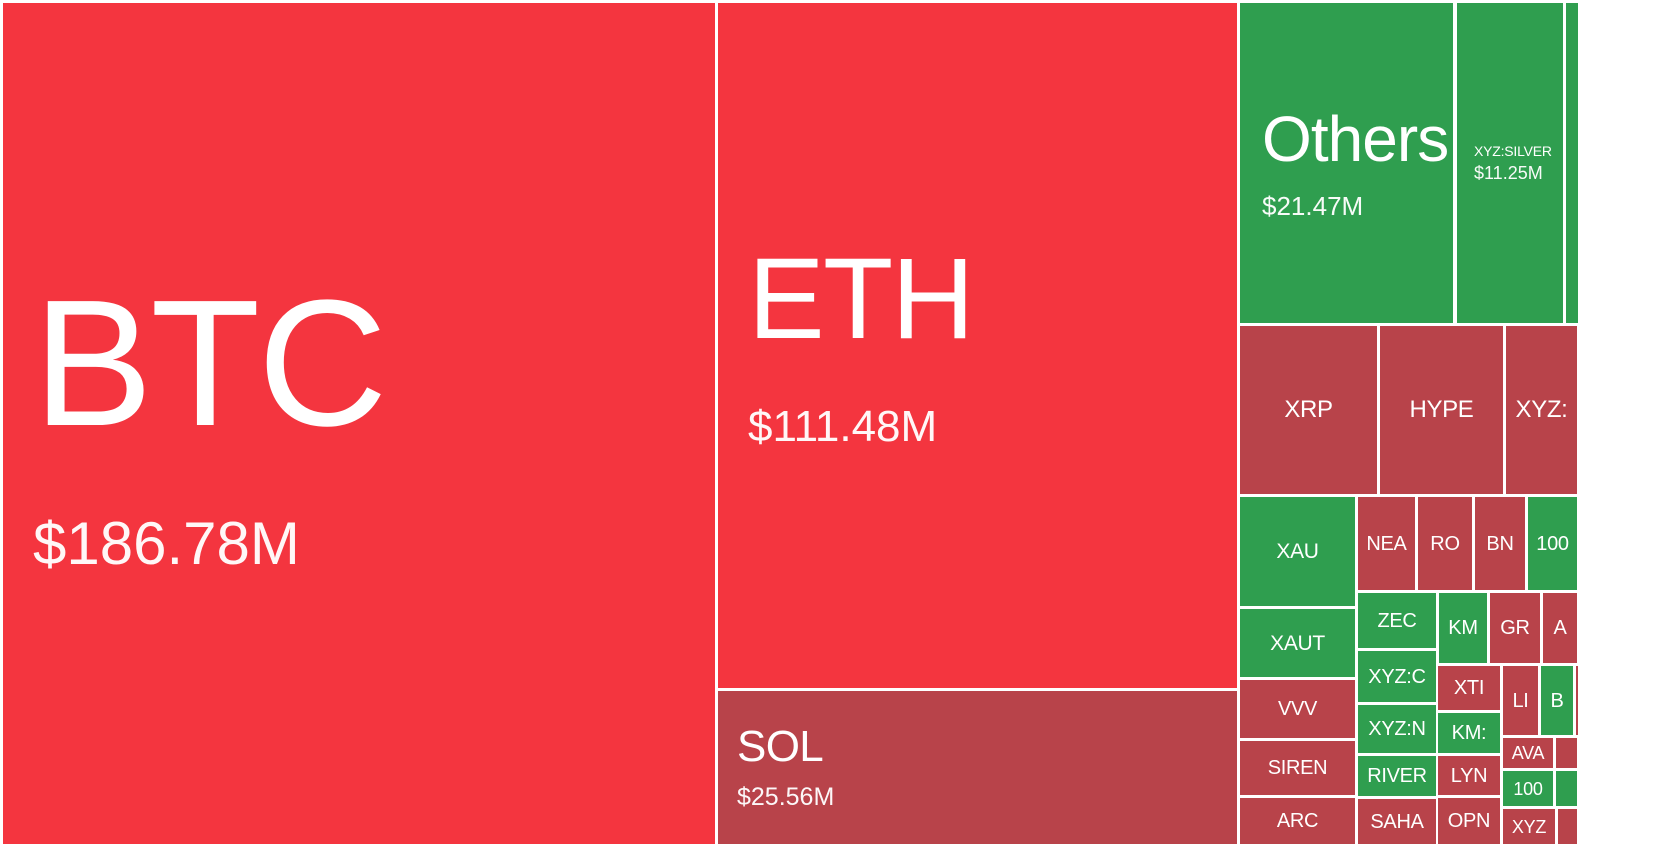 The image size is (1678, 848). I want to click on cell-label: AVA, so click(1528, 753).